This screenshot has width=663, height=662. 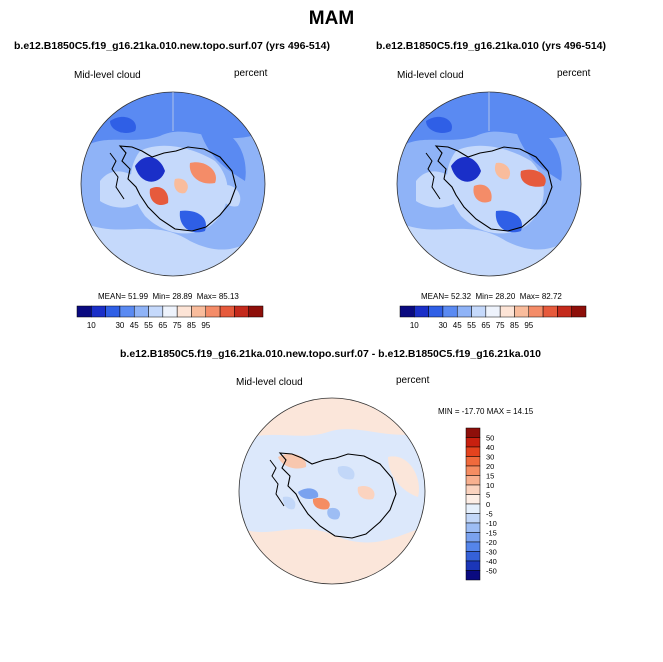 What do you see at coordinates (491, 533) in the screenshot?
I see `panel-3-colorbar-tick-label: -15` at bounding box center [491, 533].